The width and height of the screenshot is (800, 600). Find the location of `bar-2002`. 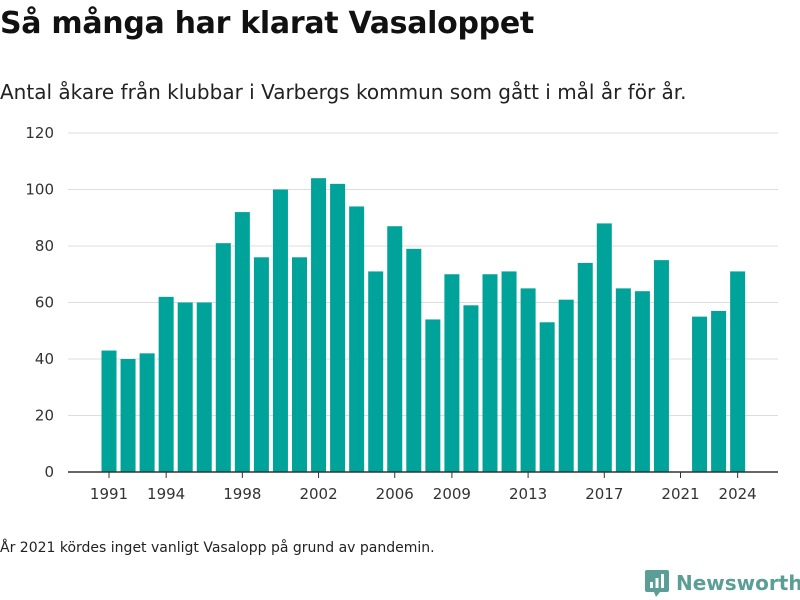

bar-2002 is located at coordinates (319, 325).